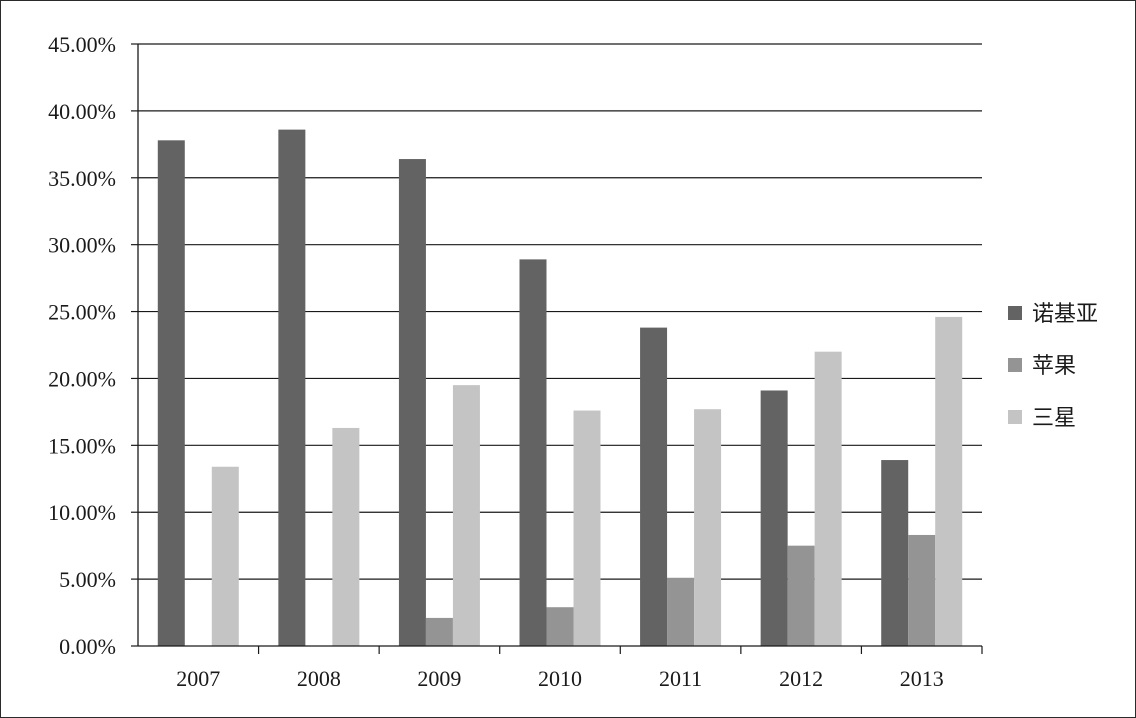 Image resolution: width=1136 pixels, height=718 pixels. Describe the element at coordinates (82, 111) in the screenshot. I see `y-tick-label: 40.00%` at that location.